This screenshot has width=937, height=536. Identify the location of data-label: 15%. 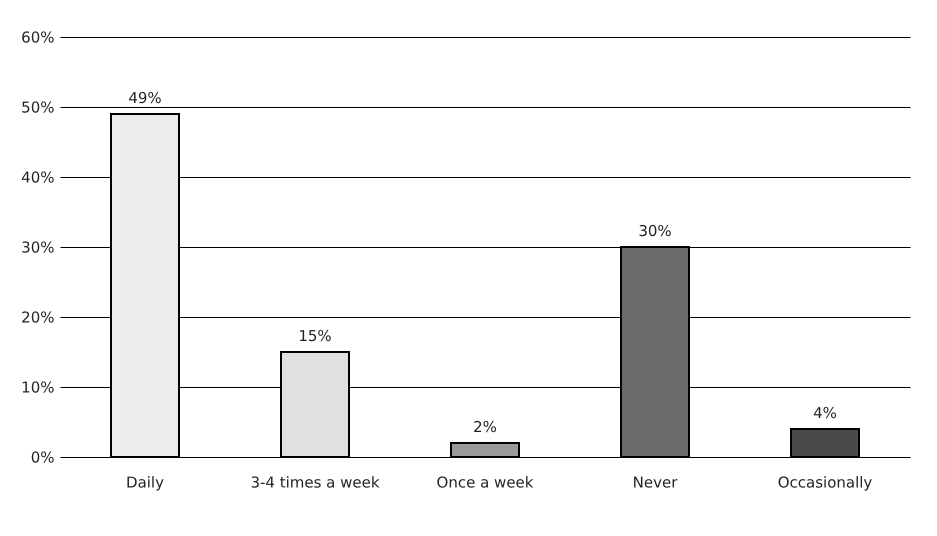
(315, 336).